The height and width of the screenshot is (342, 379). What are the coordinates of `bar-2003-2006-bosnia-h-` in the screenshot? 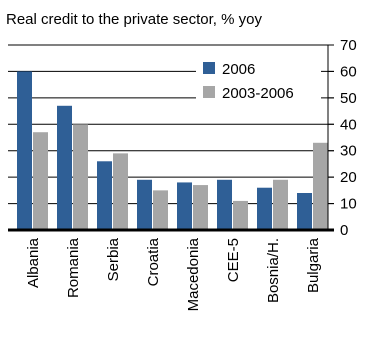 It's located at (280, 204).